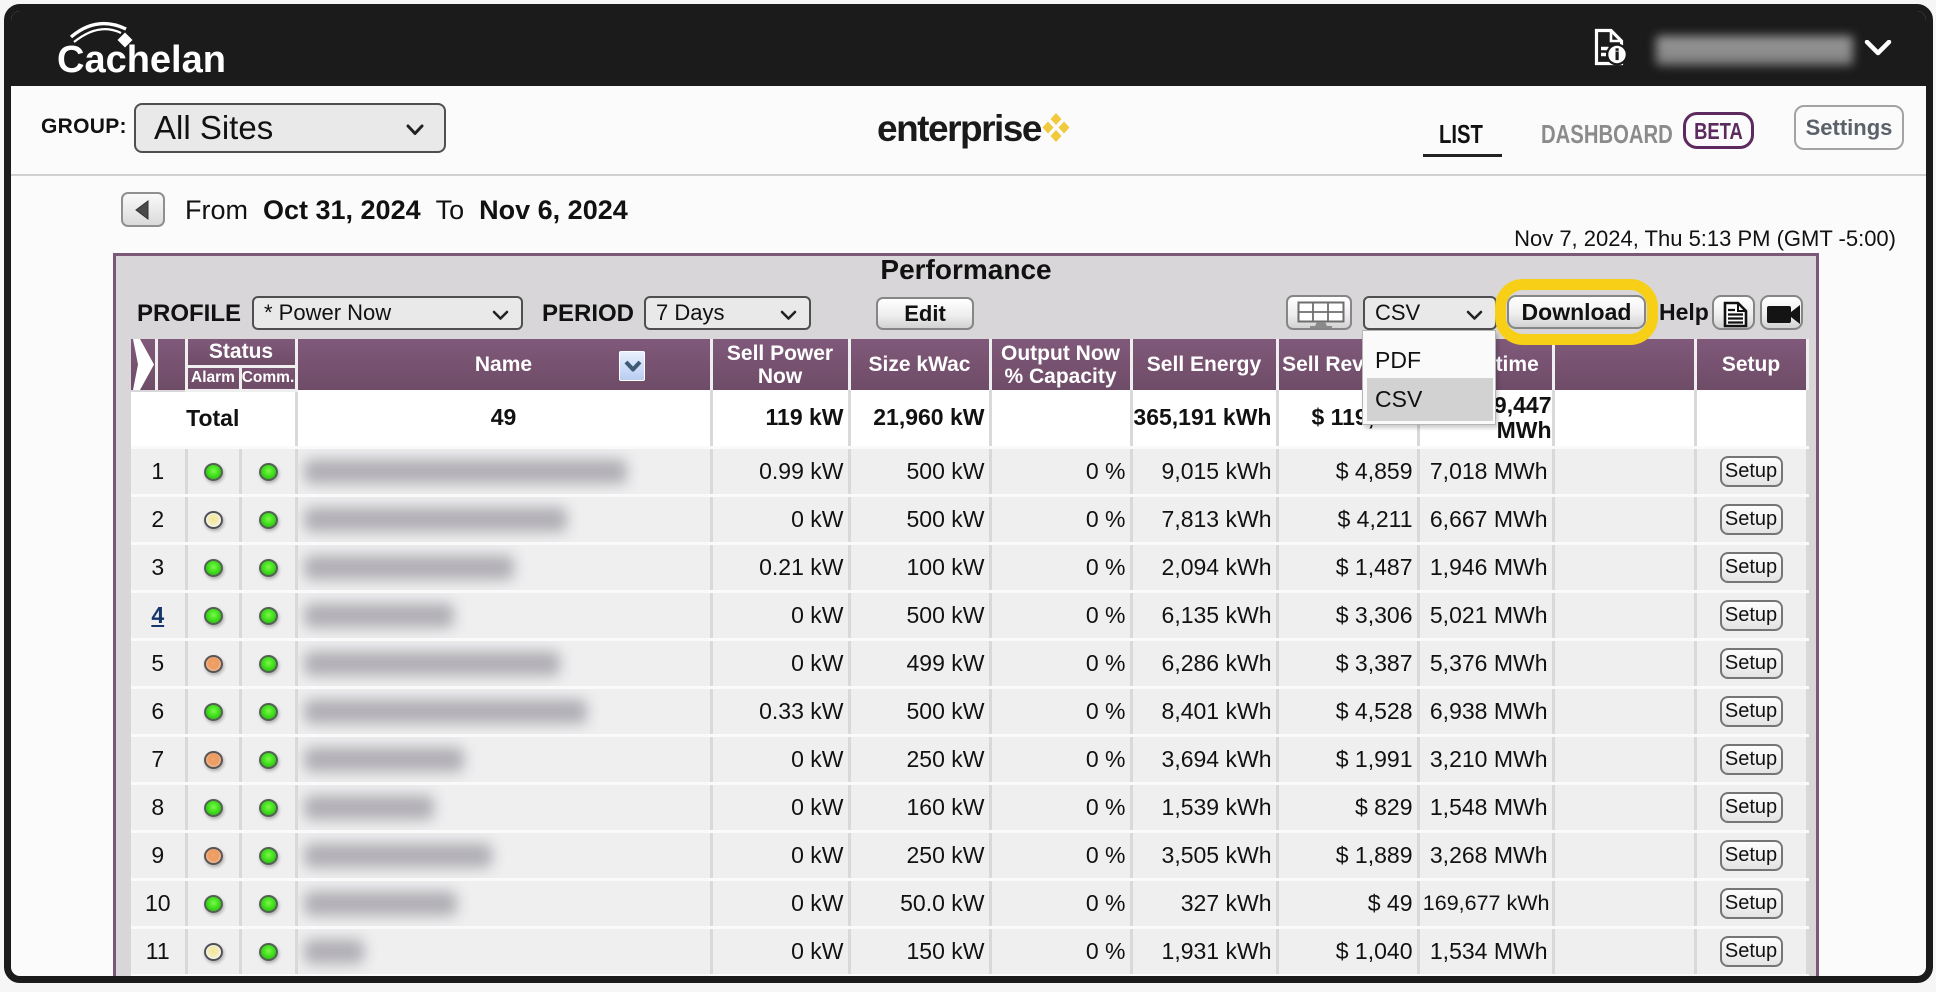 This screenshot has width=1936, height=992. Describe the element at coordinates (141, 58) in the screenshot. I see `svg-text: Cachelan` at that location.